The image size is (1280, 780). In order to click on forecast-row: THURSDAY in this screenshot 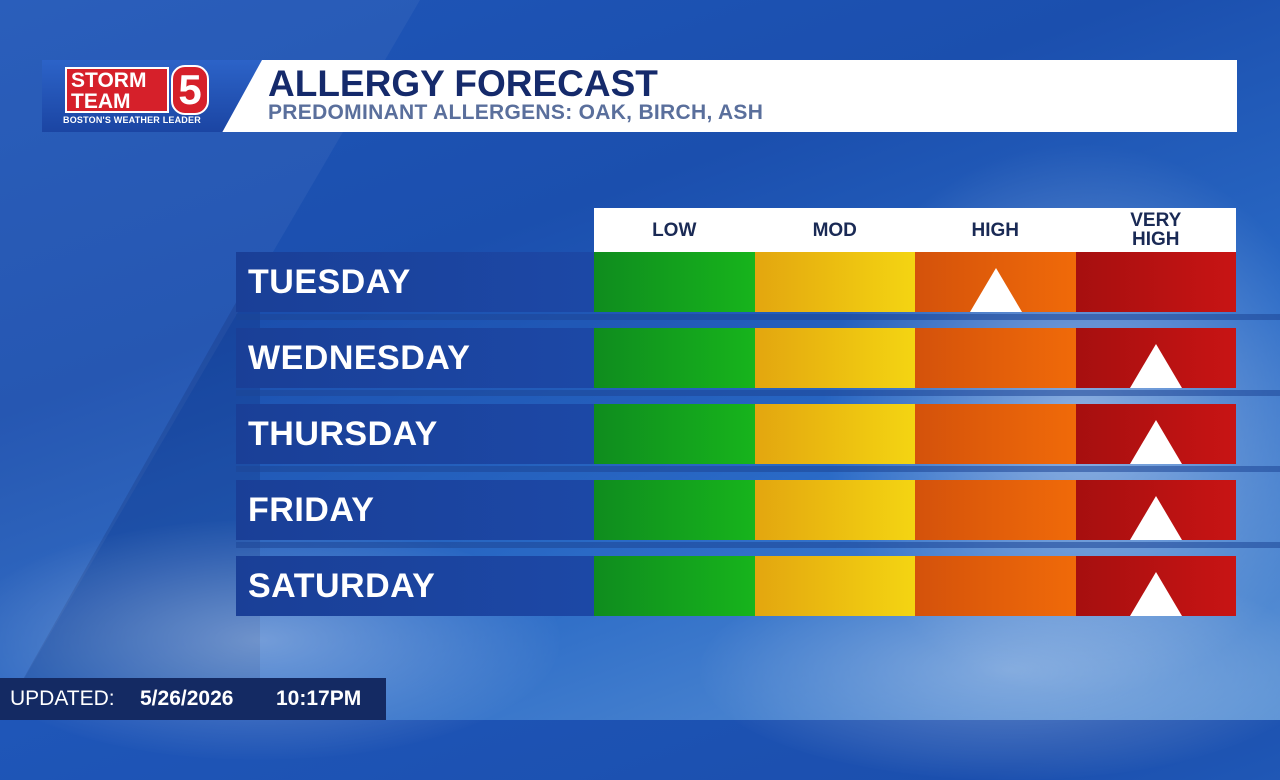, I will do `click(758, 438)`.